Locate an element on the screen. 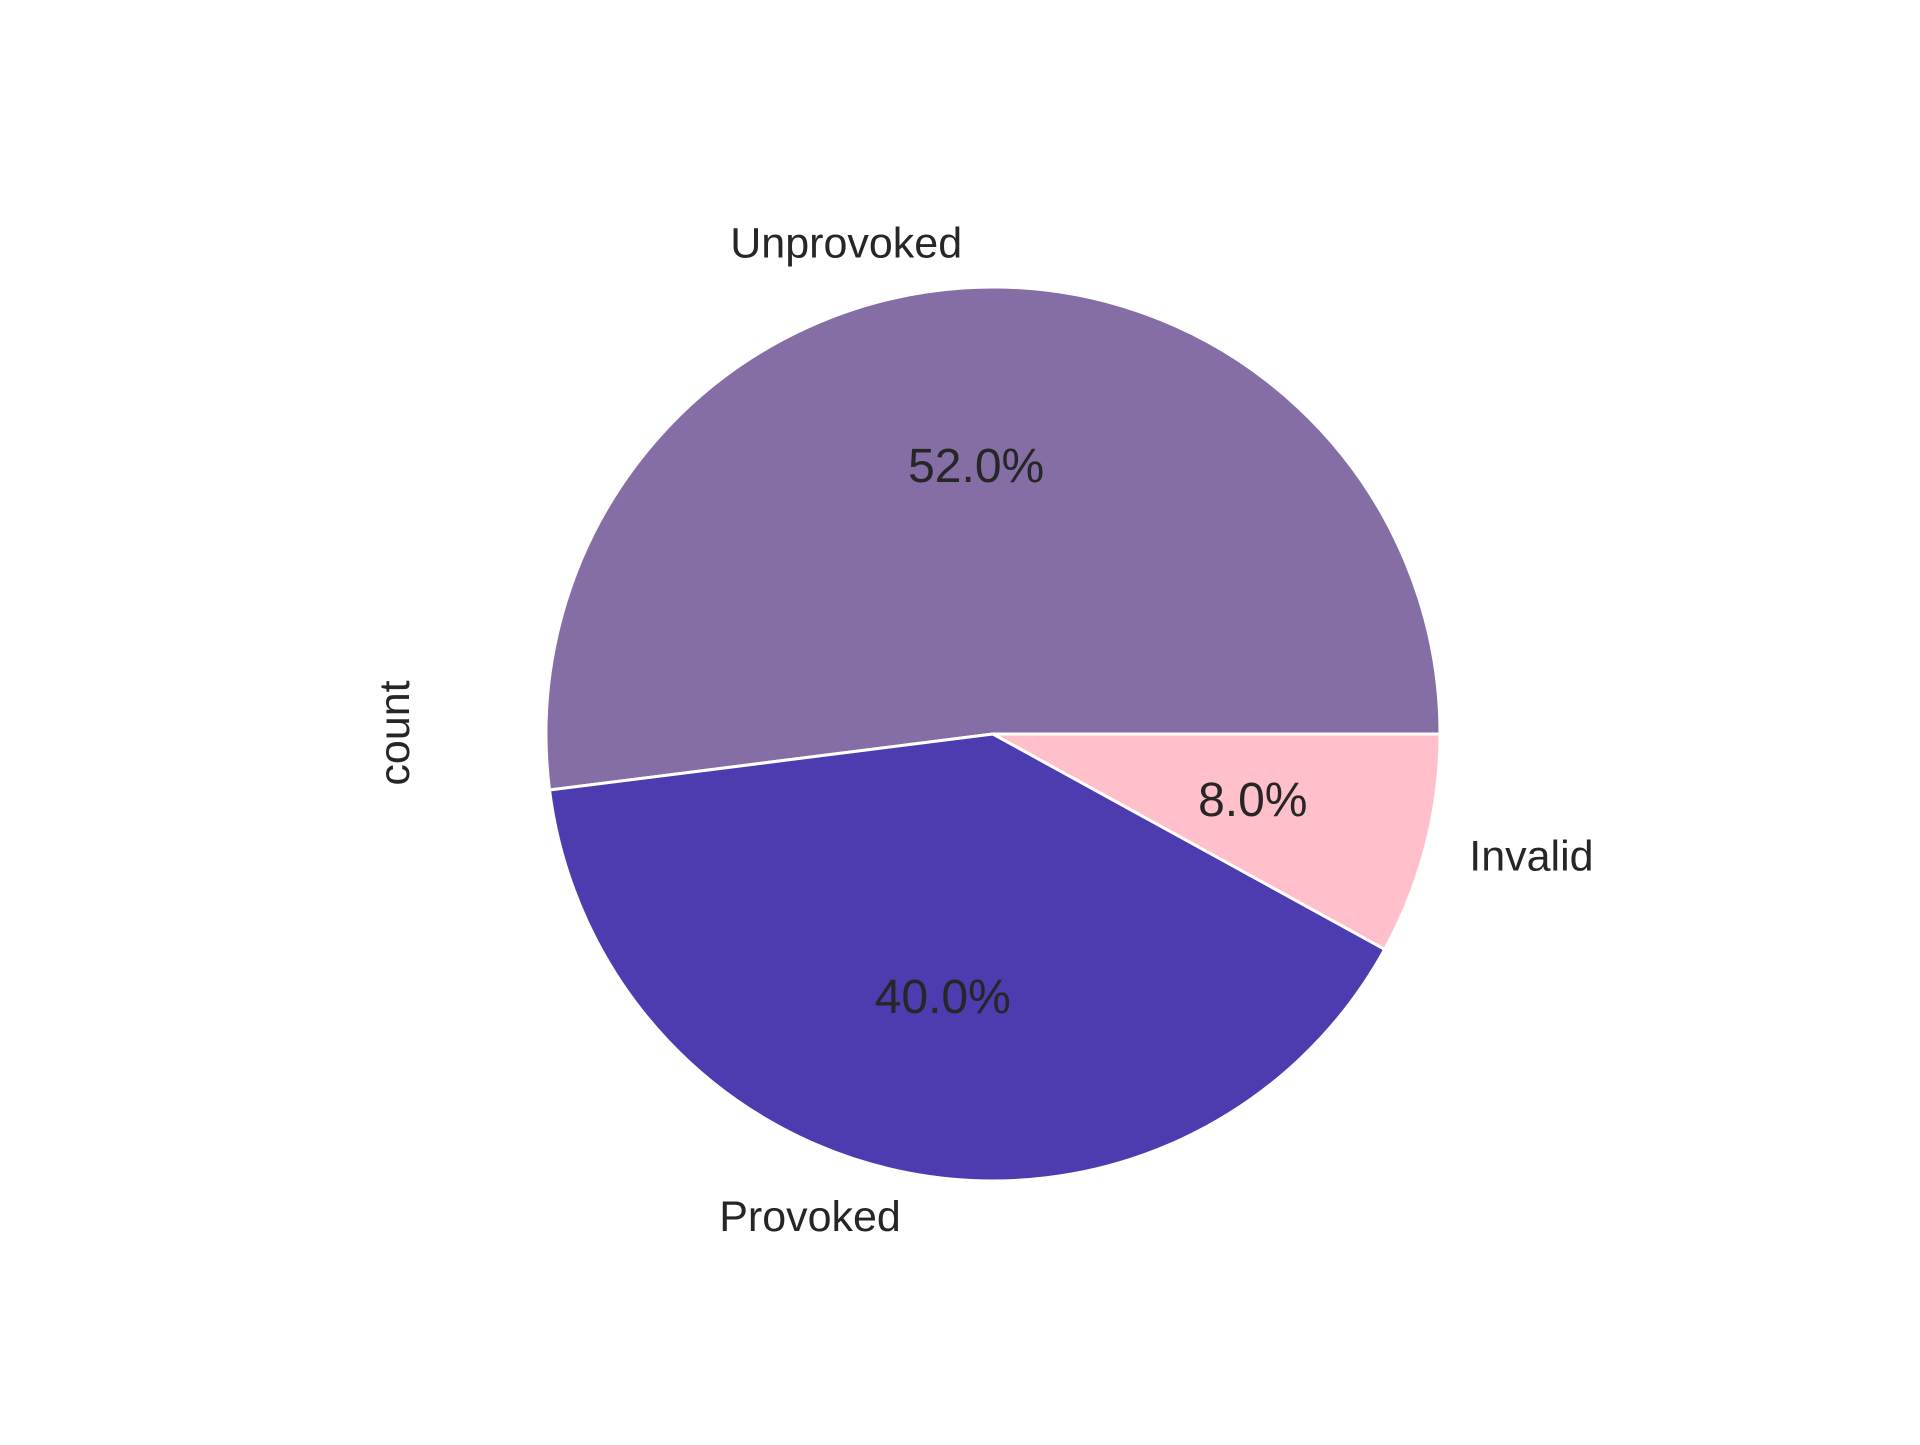 The height and width of the screenshot is (1445, 1920). pct-label-provoked: 40.0% is located at coordinates (943, 997).